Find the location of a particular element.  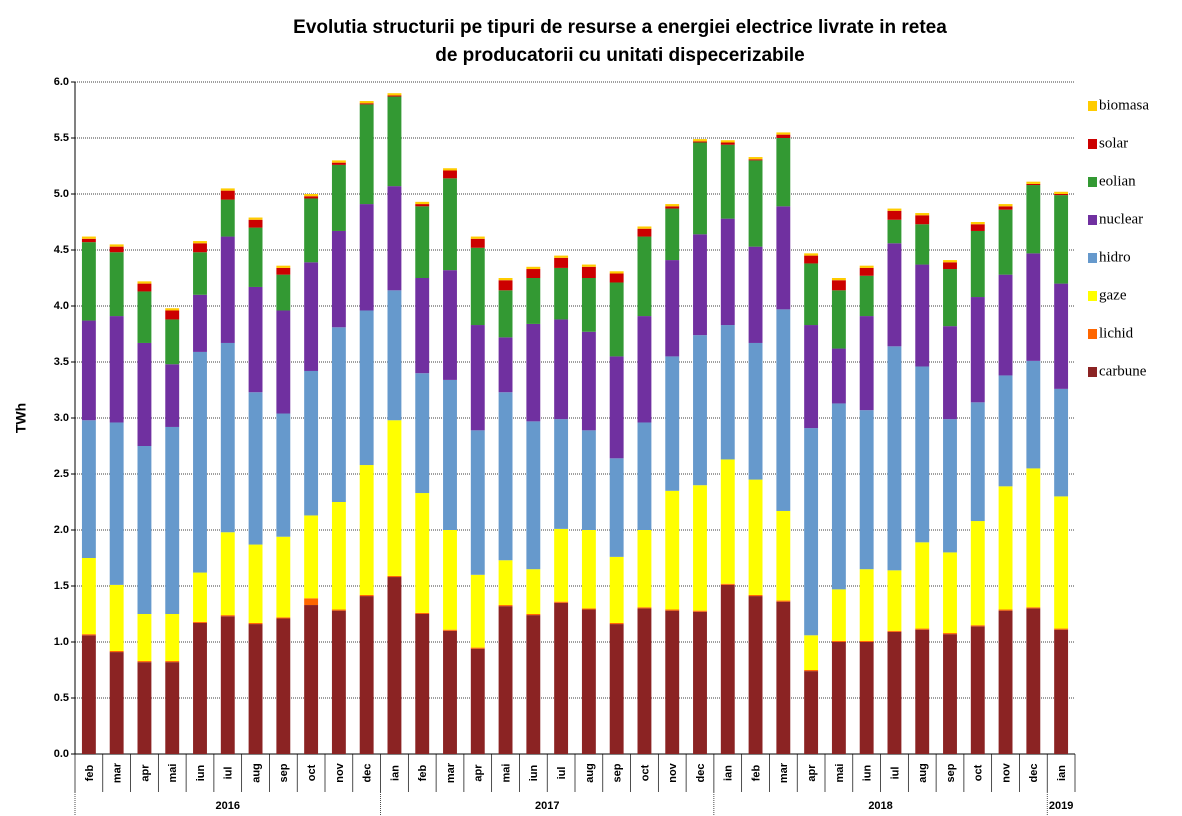

x-tick-label: dec is located at coordinates (1034, 773).